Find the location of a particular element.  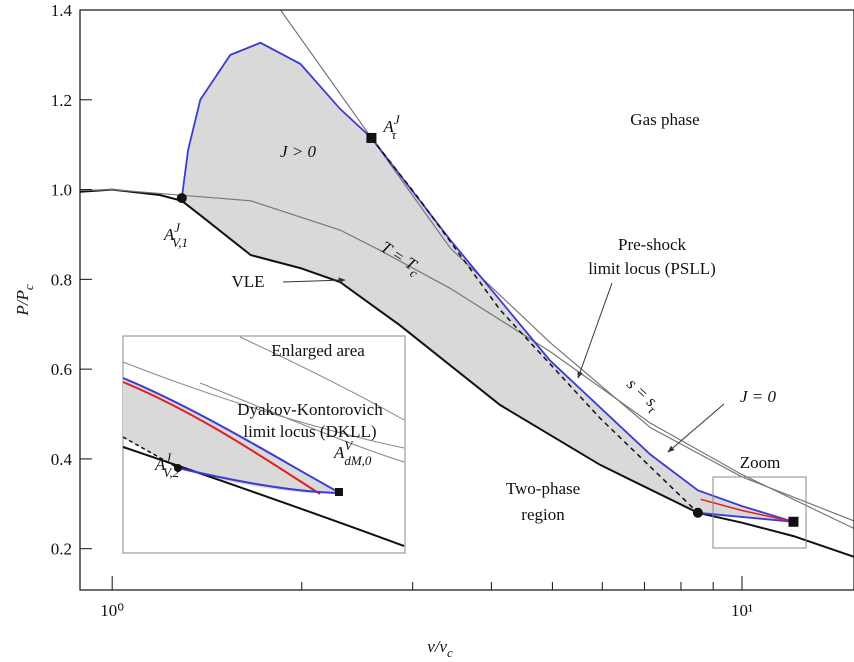

y-axis-label: P/Pc is located at coordinates (24, 300).